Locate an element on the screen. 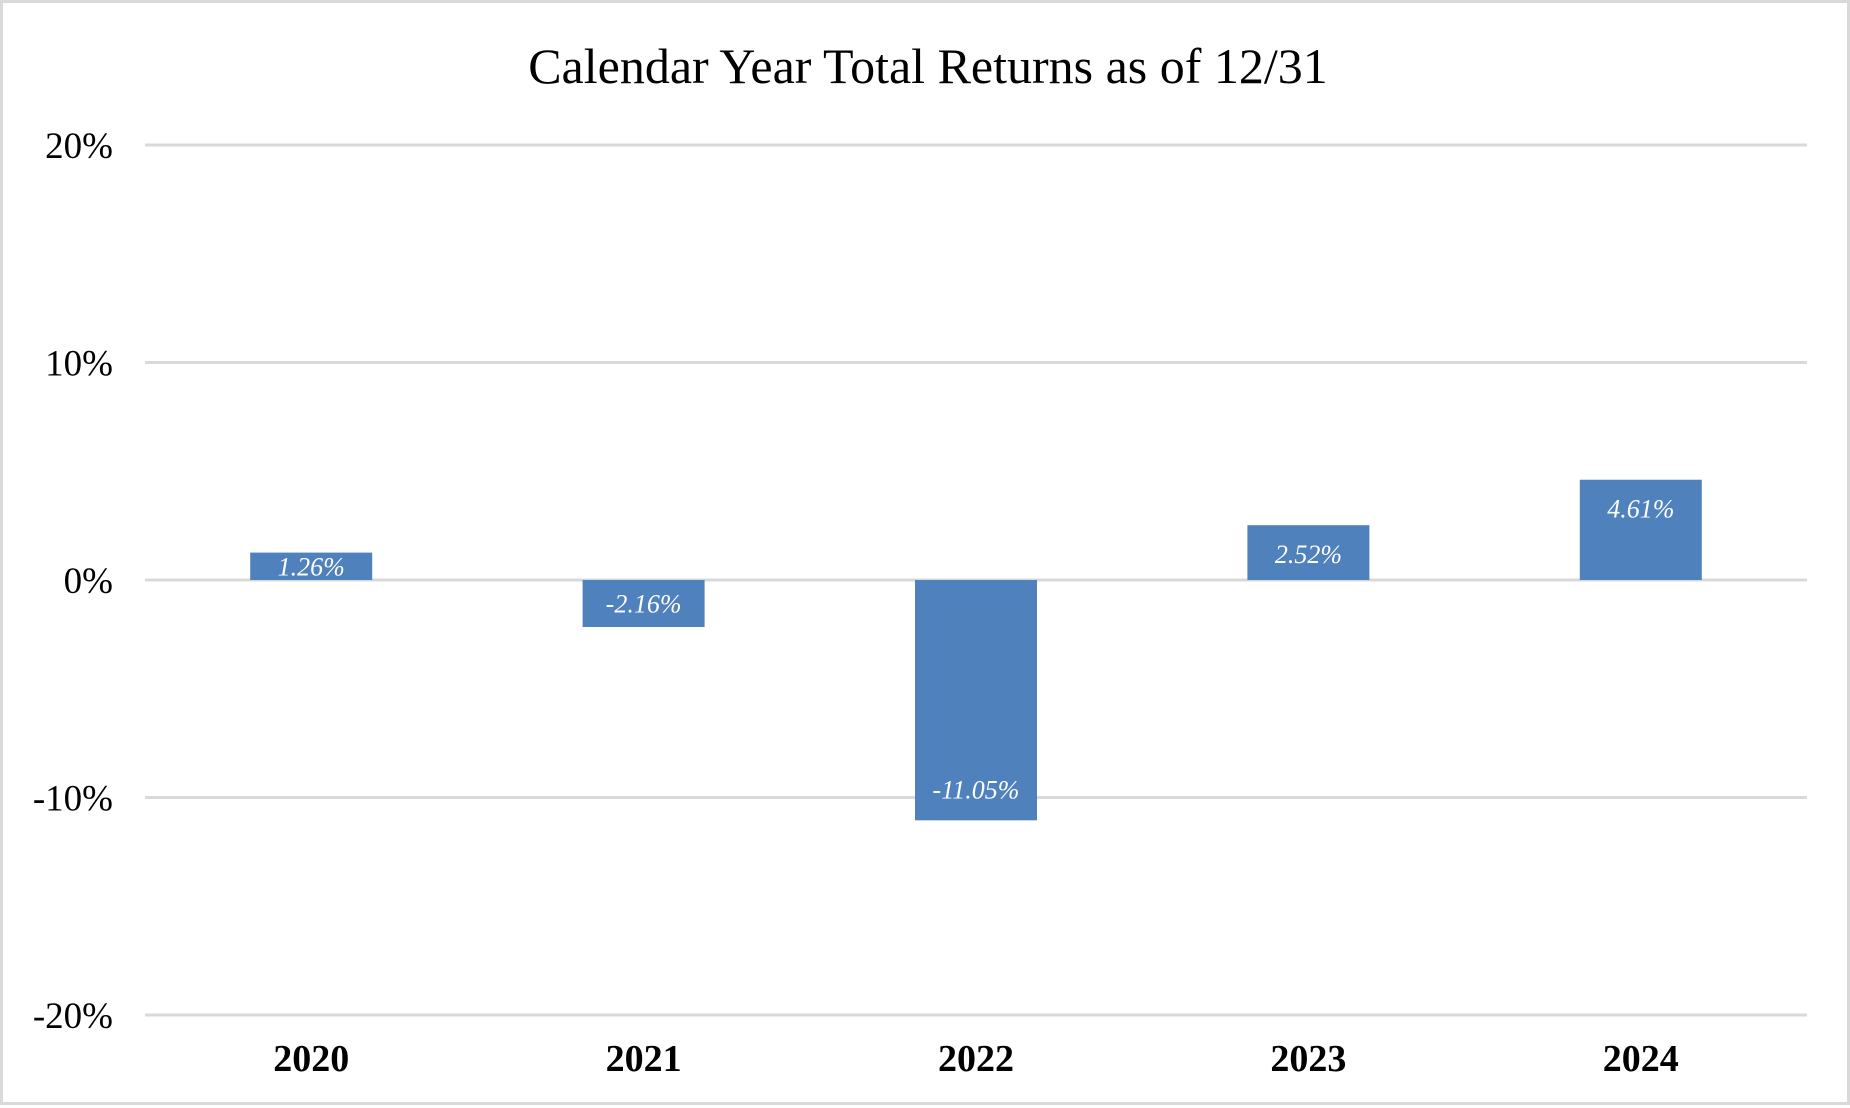 This screenshot has height=1108, width=1850. x-tick-label-2020: 2020 is located at coordinates (311, 1059).